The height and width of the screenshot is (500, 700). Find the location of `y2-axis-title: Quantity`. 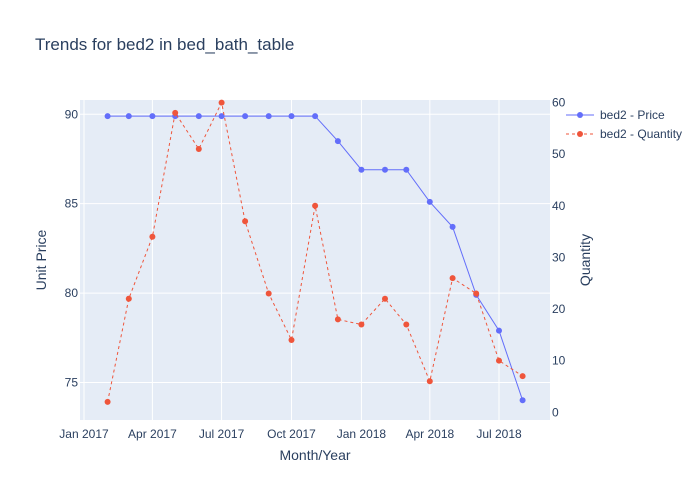

y2-axis-title: Quantity is located at coordinates (585, 260).